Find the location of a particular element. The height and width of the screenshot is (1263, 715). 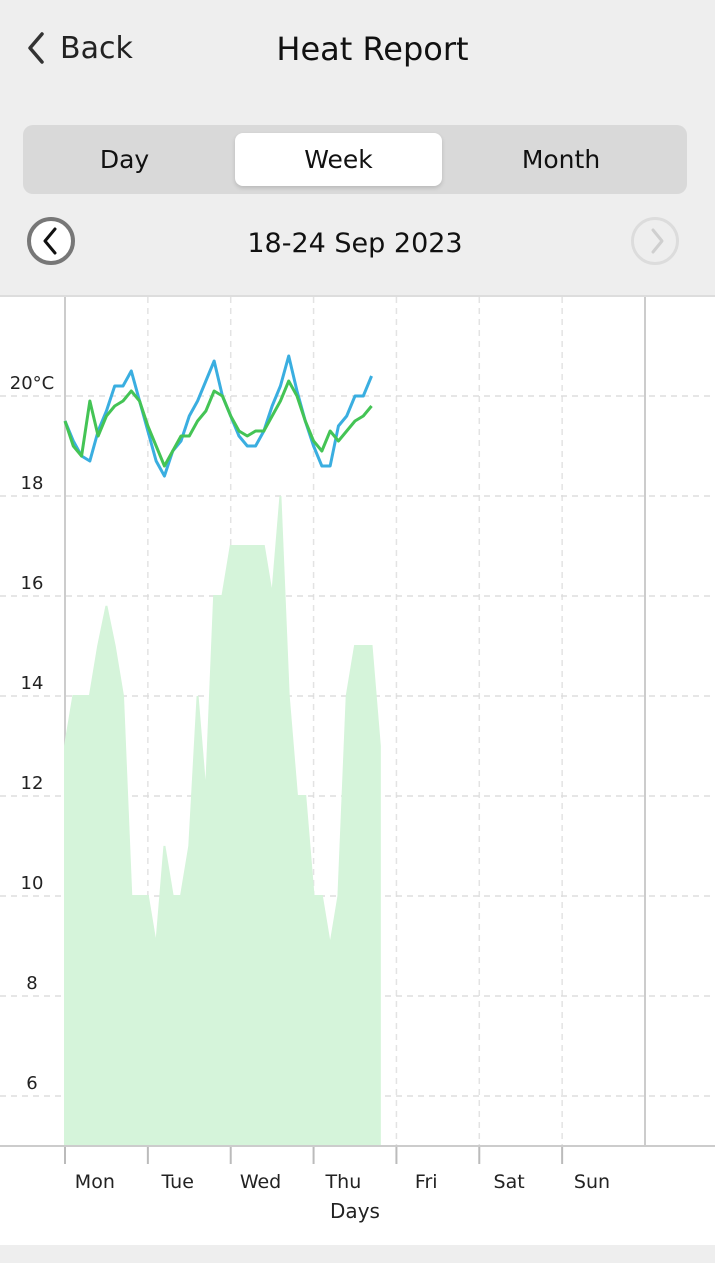

back-label: Back is located at coordinates (96, 48).